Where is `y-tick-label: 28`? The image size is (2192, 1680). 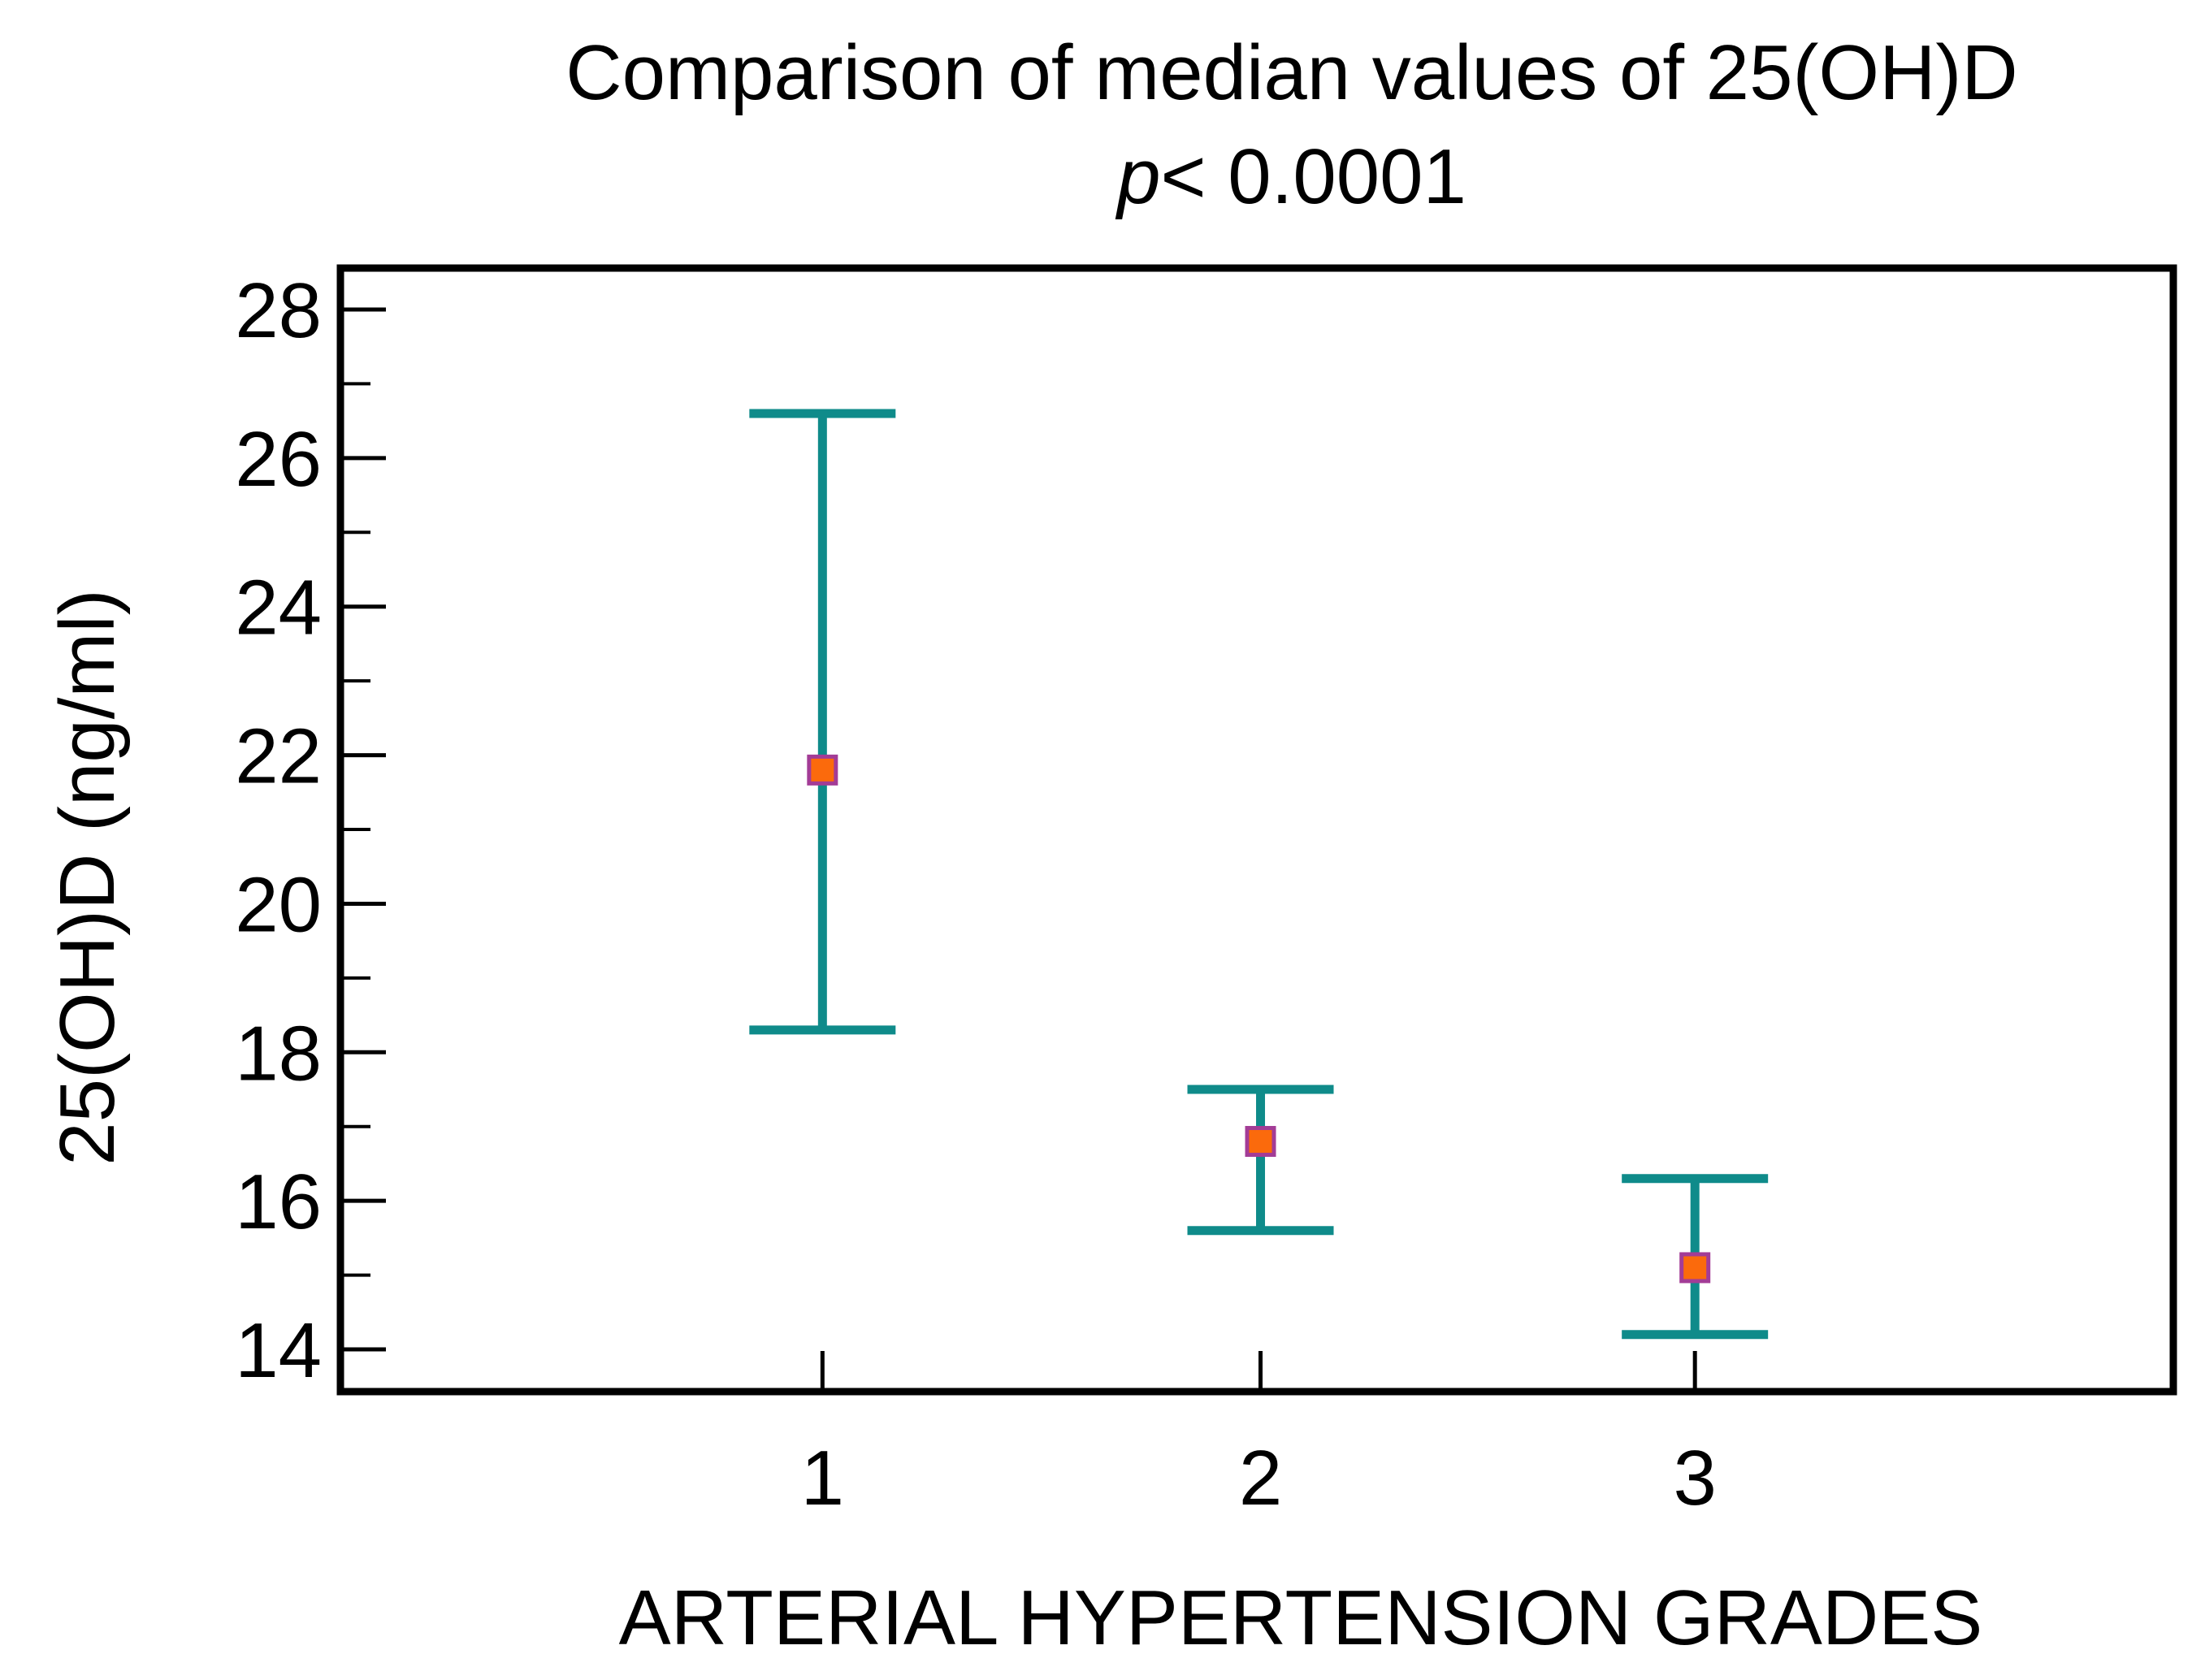
y-tick-label: 28 is located at coordinates (278, 310).